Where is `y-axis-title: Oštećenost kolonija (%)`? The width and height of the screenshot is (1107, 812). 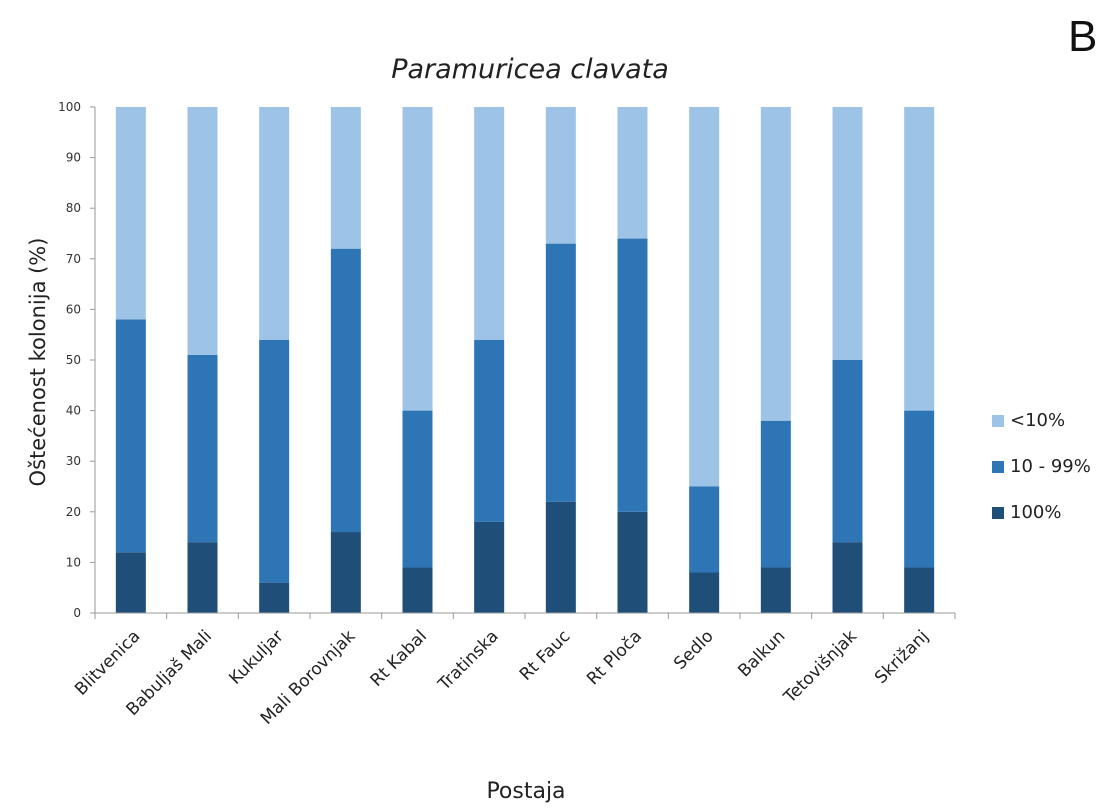 y-axis-title: Oštećenost kolonija (%) is located at coordinates (38, 362).